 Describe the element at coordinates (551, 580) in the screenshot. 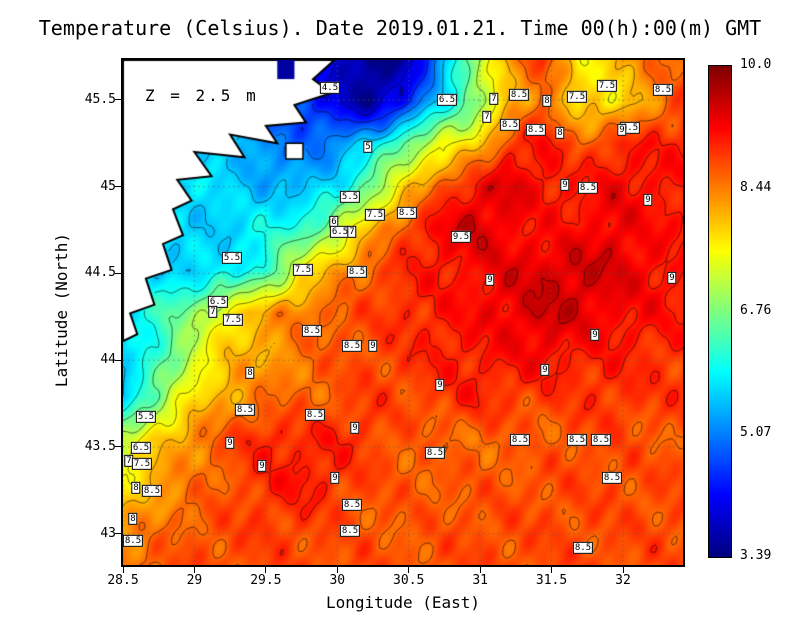

I see `x-tick-label: 31.5` at that location.